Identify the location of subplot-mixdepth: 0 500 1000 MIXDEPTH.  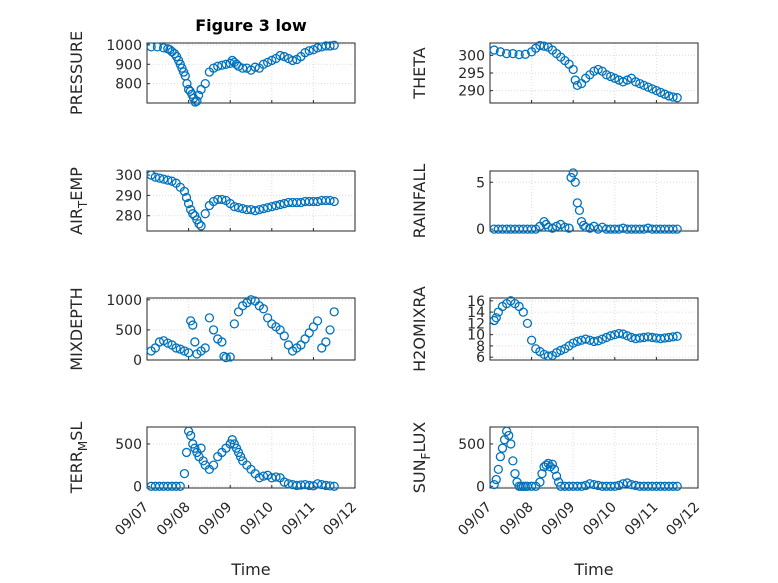
(211, 329).